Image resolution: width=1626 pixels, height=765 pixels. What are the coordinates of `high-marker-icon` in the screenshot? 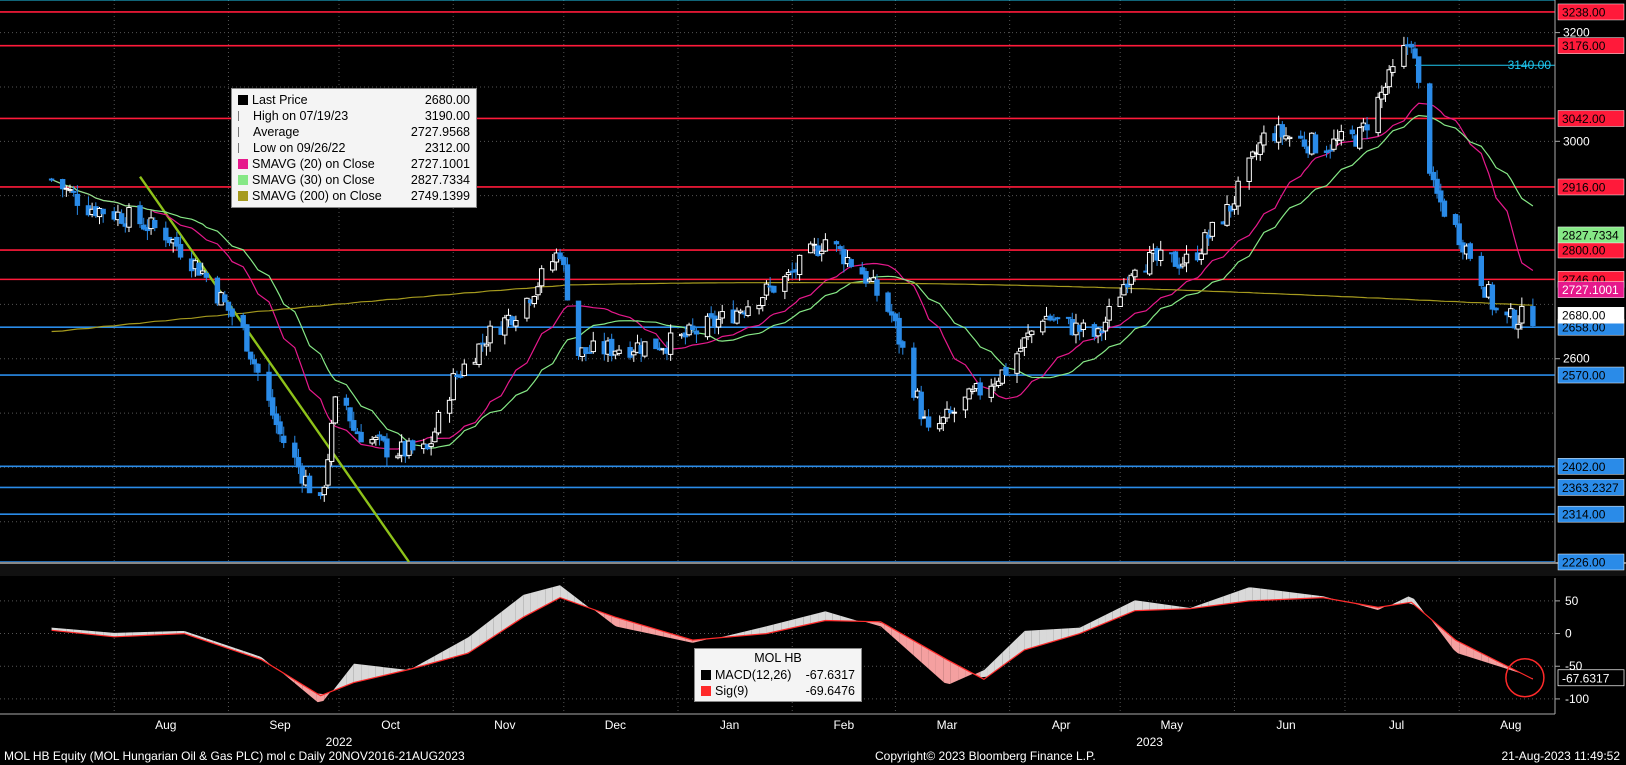 It's located at (240, 116).